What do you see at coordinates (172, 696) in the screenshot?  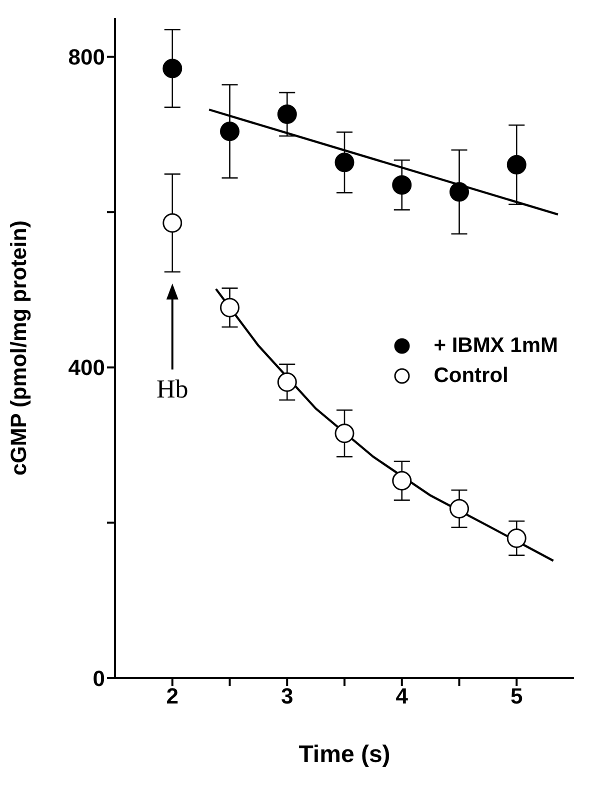 I see `x-tick-label: 2` at bounding box center [172, 696].